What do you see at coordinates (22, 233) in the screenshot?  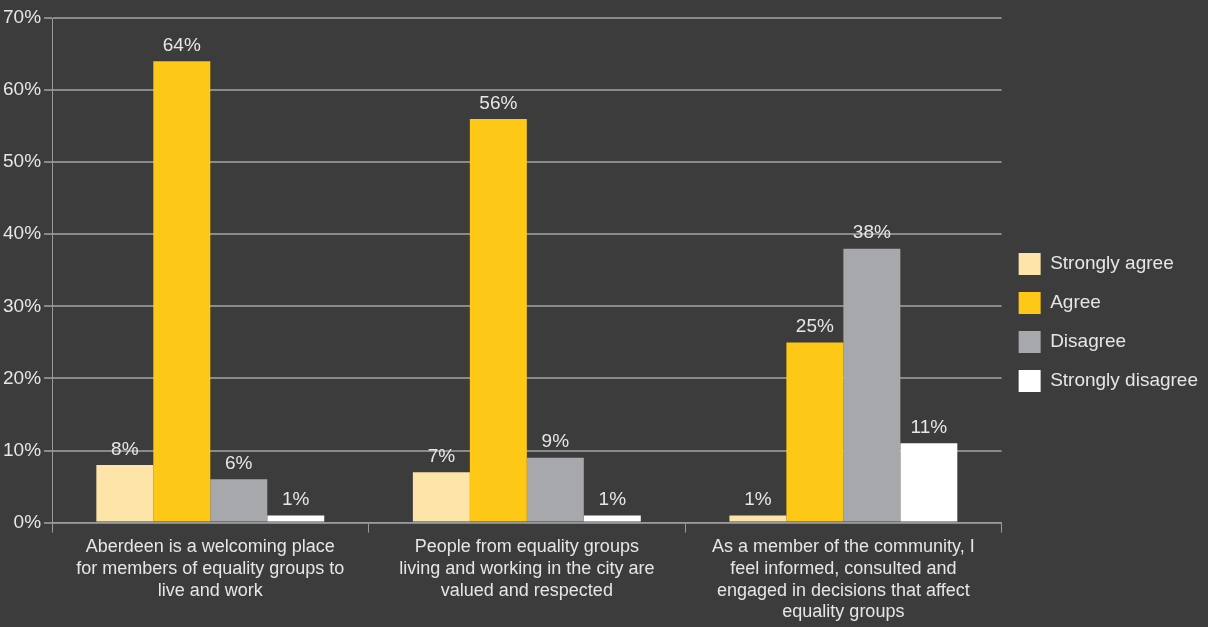 I see `y-tick-label: 40%` at bounding box center [22, 233].